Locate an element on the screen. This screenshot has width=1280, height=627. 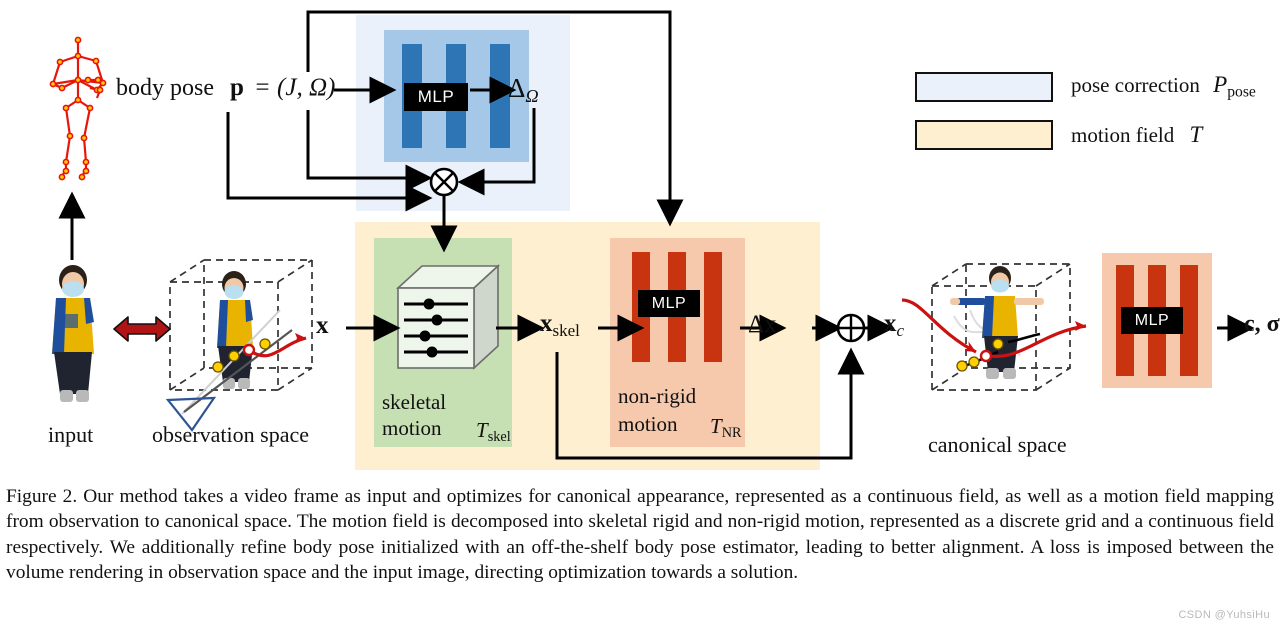
delta-x-text: Δx is located at coordinates (762, 324).